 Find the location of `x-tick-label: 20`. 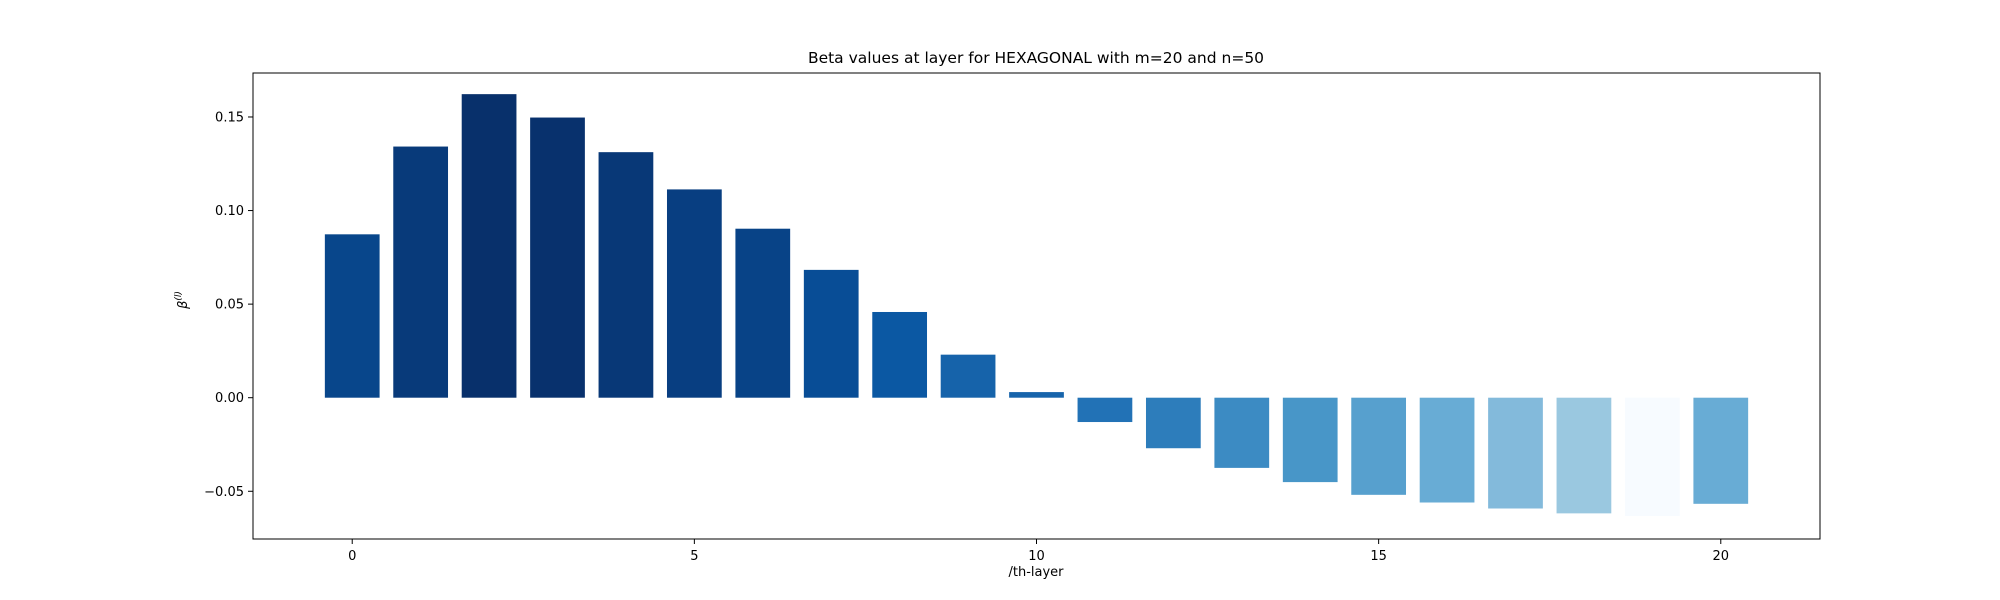

x-tick-label: 20 is located at coordinates (1721, 556).